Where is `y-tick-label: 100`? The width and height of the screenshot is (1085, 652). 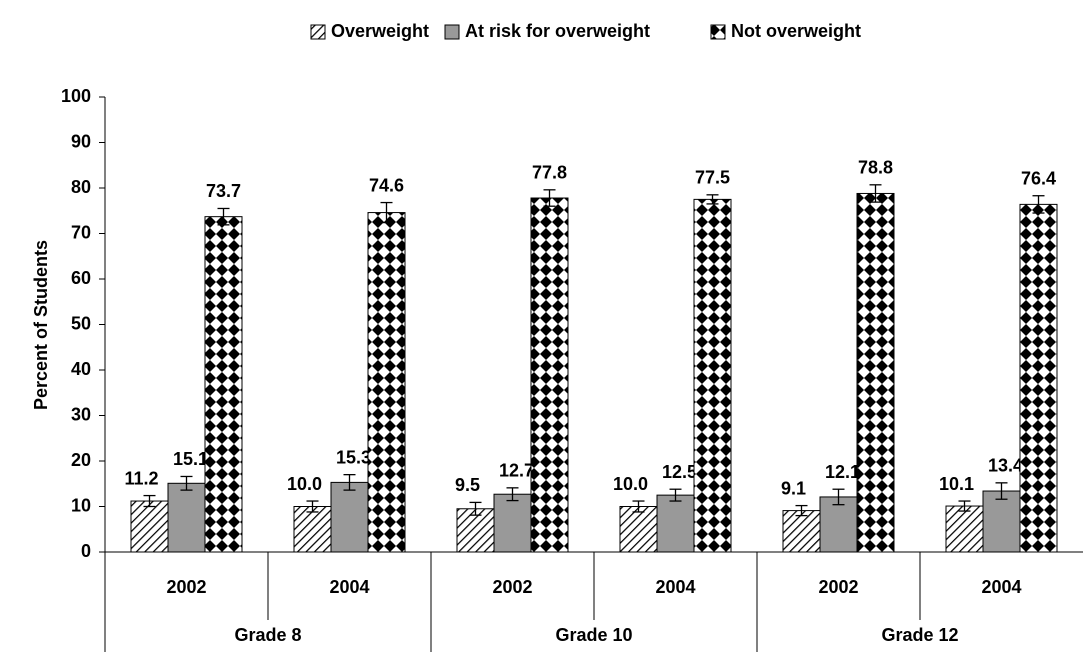 y-tick-label: 100 is located at coordinates (76, 96).